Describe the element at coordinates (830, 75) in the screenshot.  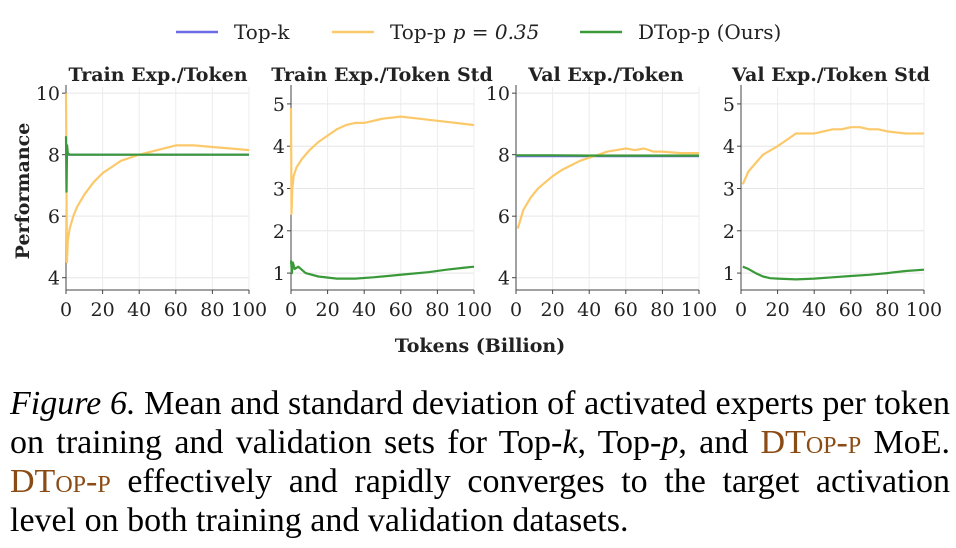
I see `panel-title: Val Exp./Token Std` at that location.